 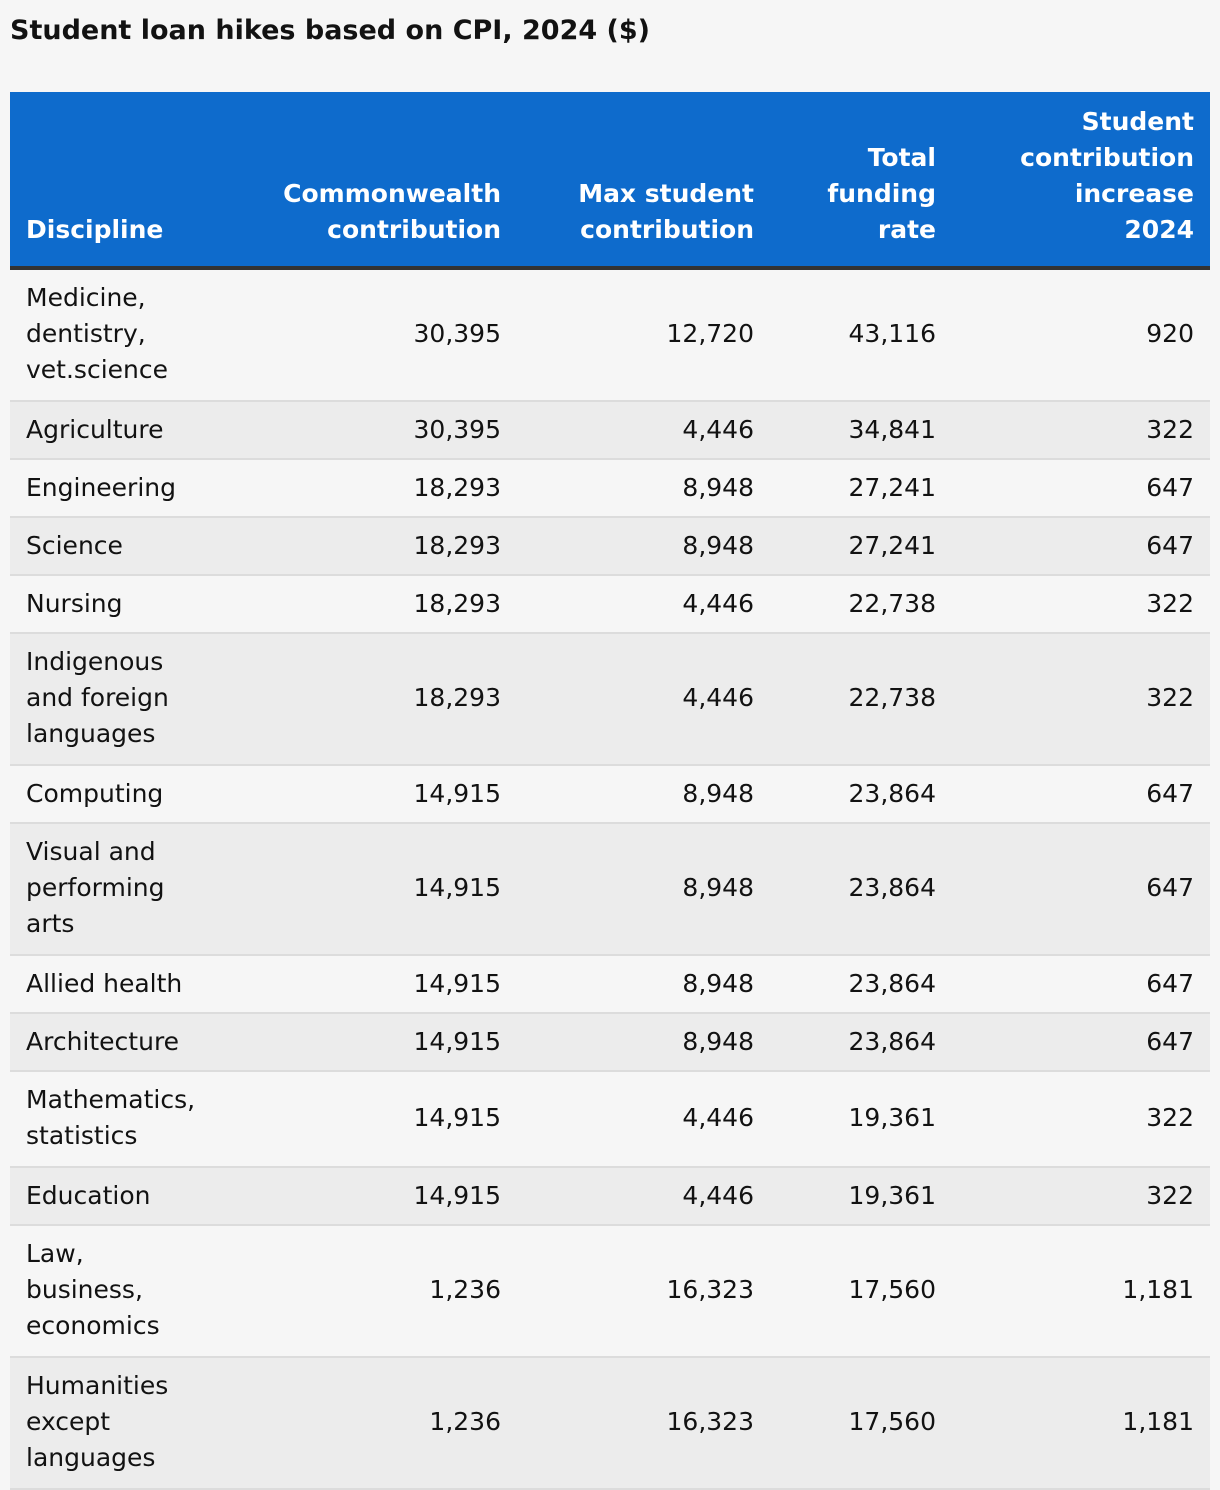 I want to click on cell-discipline: Computing, so click(x=129, y=794).